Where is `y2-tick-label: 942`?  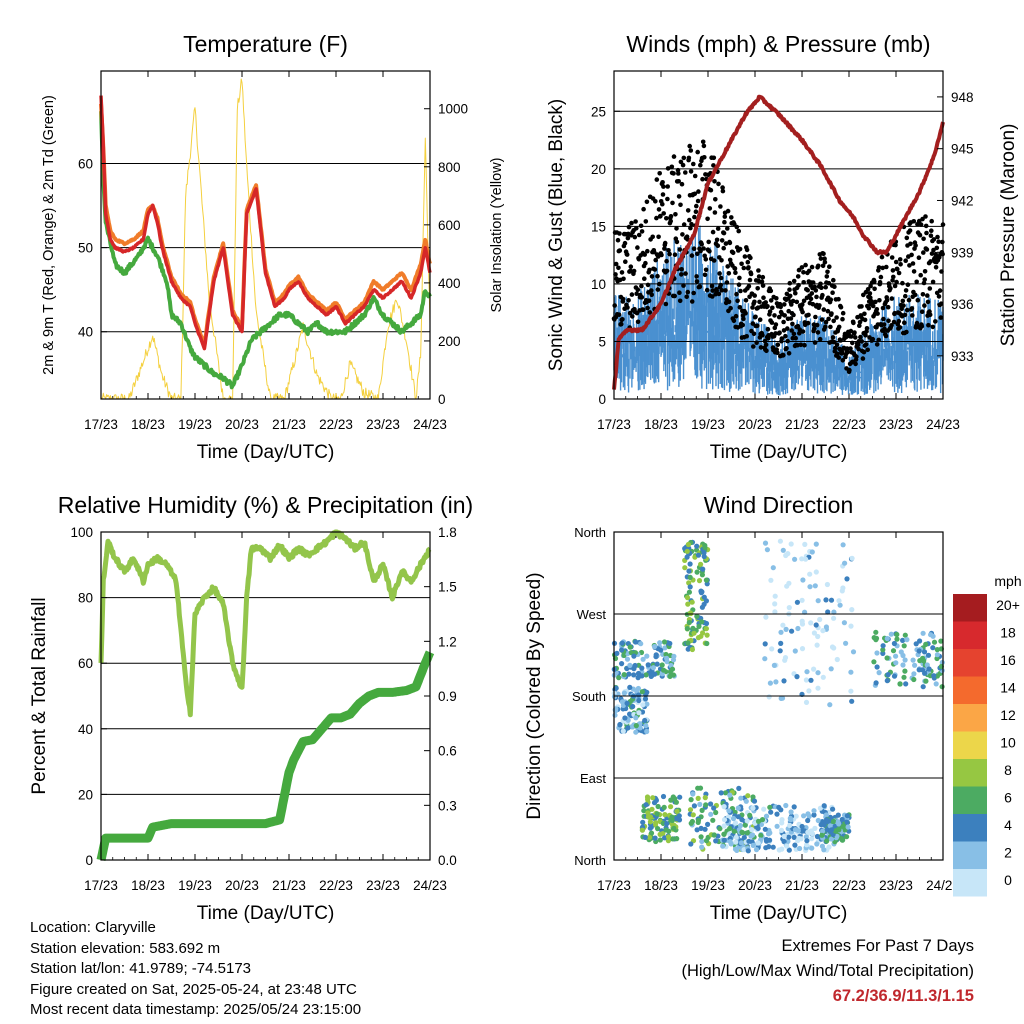 y2-tick-label: 942 is located at coordinates (962, 200).